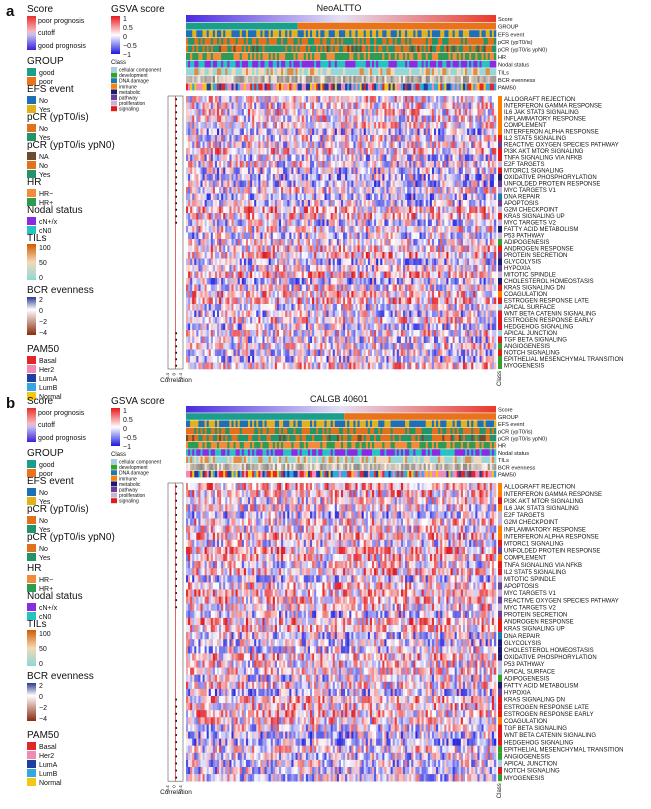 This screenshot has height=809, width=651. I want to click on annotation-track, so click(341, 41).